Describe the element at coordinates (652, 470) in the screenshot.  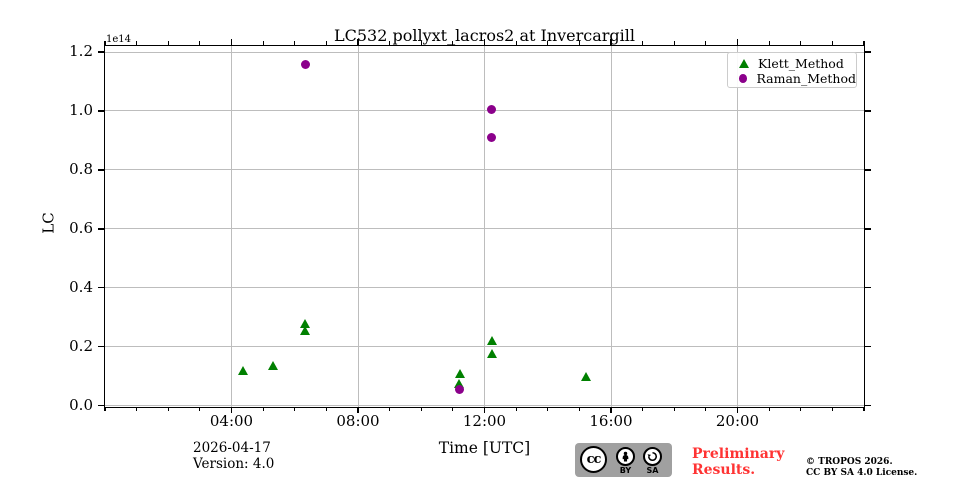
I see `sa-label: SA` at that location.